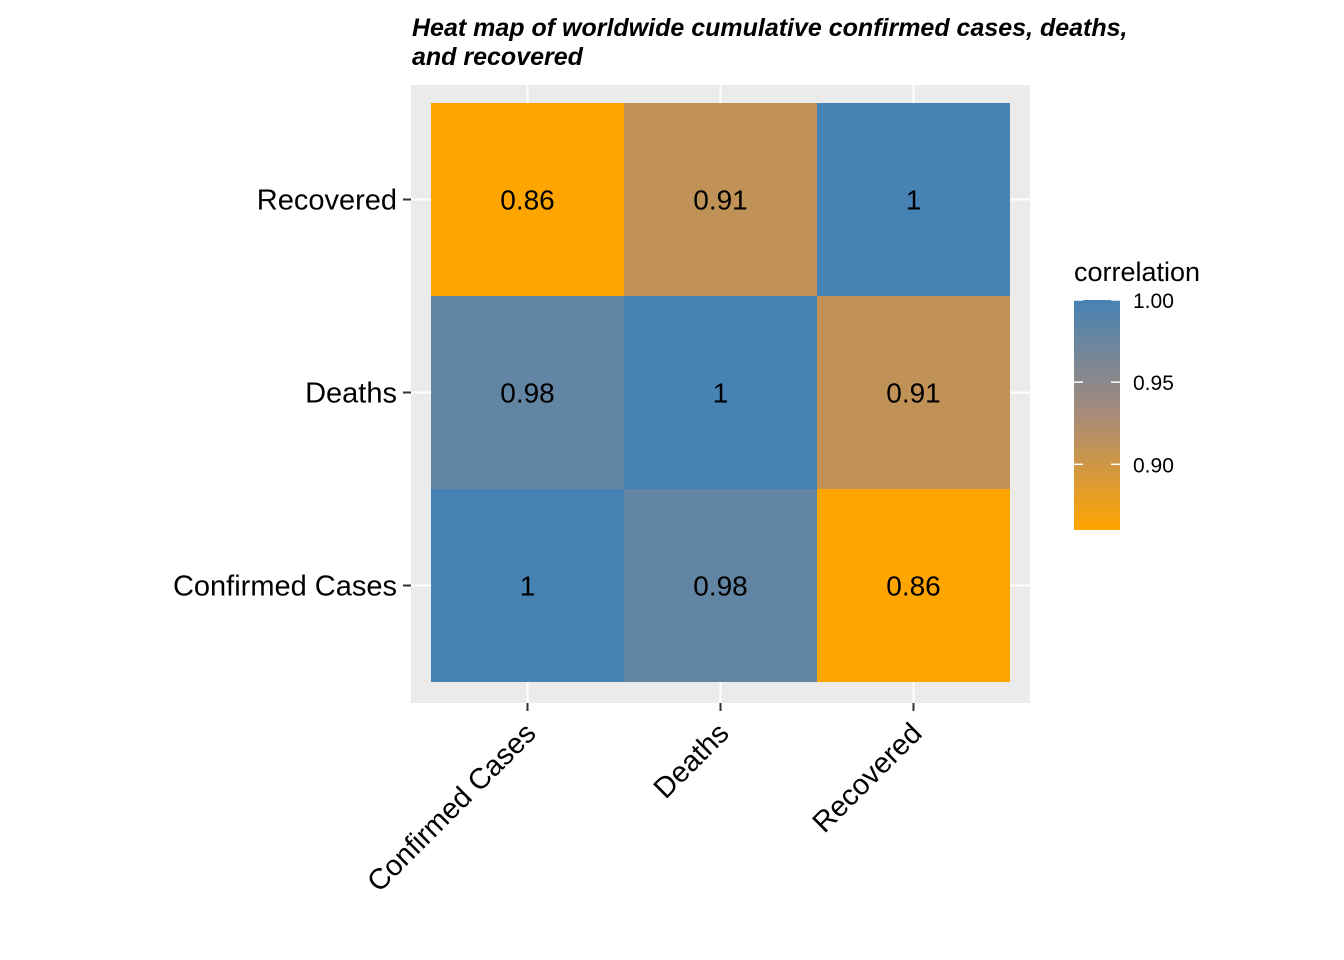  What do you see at coordinates (692, 761) in the screenshot?
I see `x-tick-label: Deaths` at bounding box center [692, 761].